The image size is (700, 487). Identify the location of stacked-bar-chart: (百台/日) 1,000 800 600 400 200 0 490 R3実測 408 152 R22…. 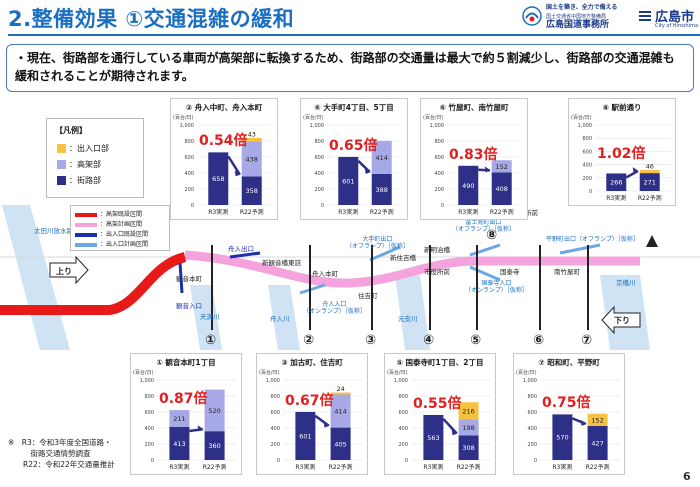
(473, 165).